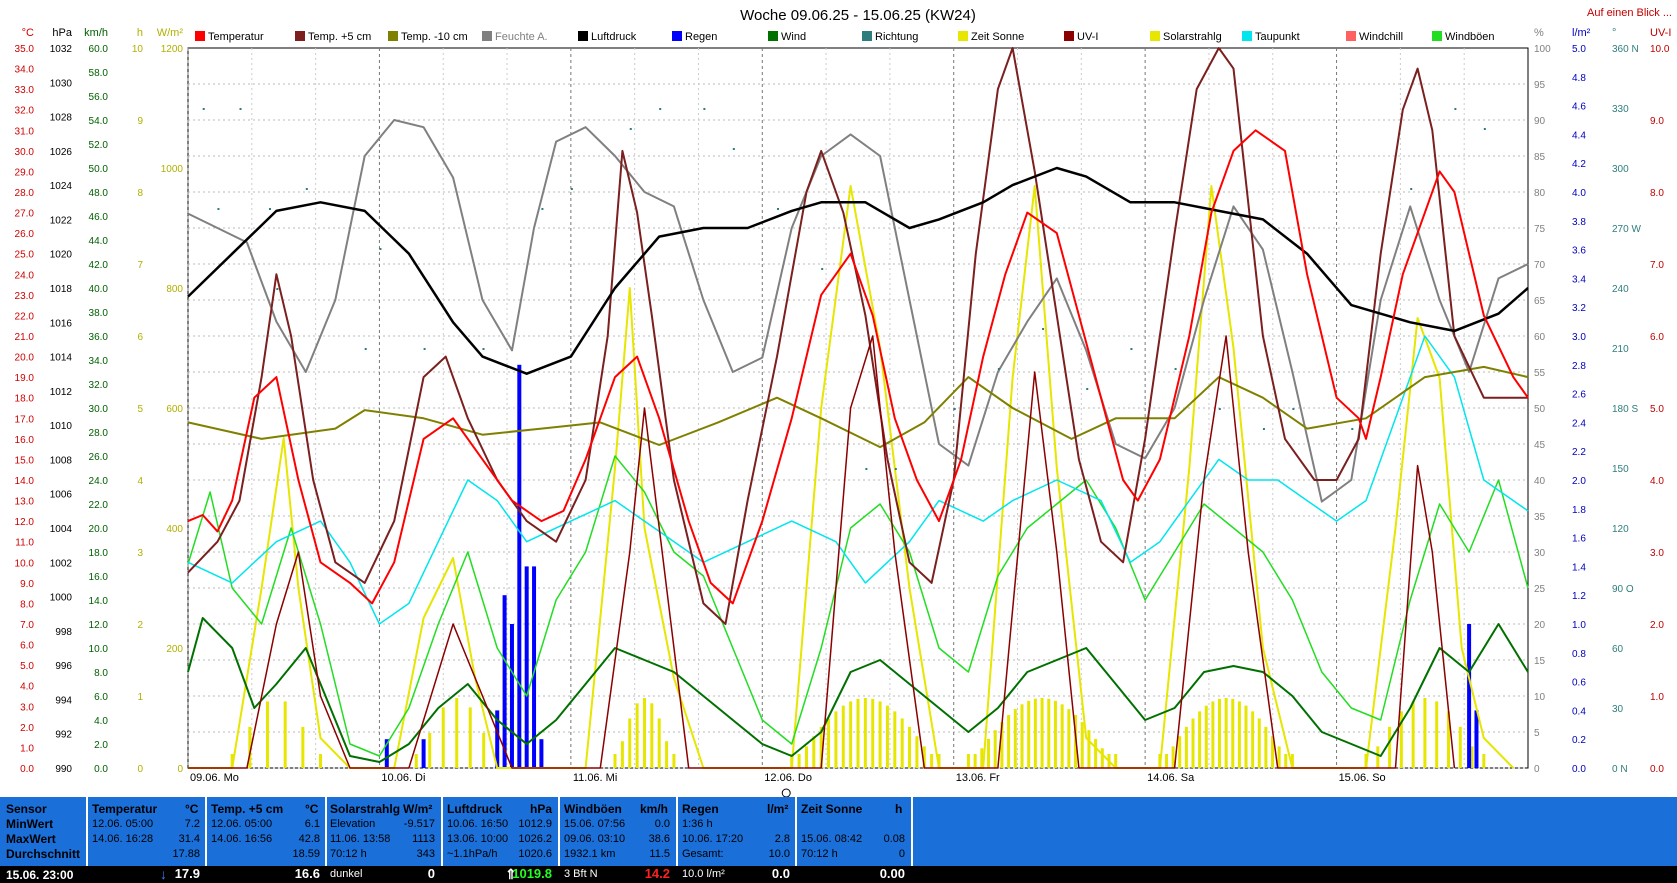 This screenshot has height=883, width=1677. What do you see at coordinates (1579, 308) in the screenshot?
I see `axis-tick: 3.2` at bounding box center [1579, 308].